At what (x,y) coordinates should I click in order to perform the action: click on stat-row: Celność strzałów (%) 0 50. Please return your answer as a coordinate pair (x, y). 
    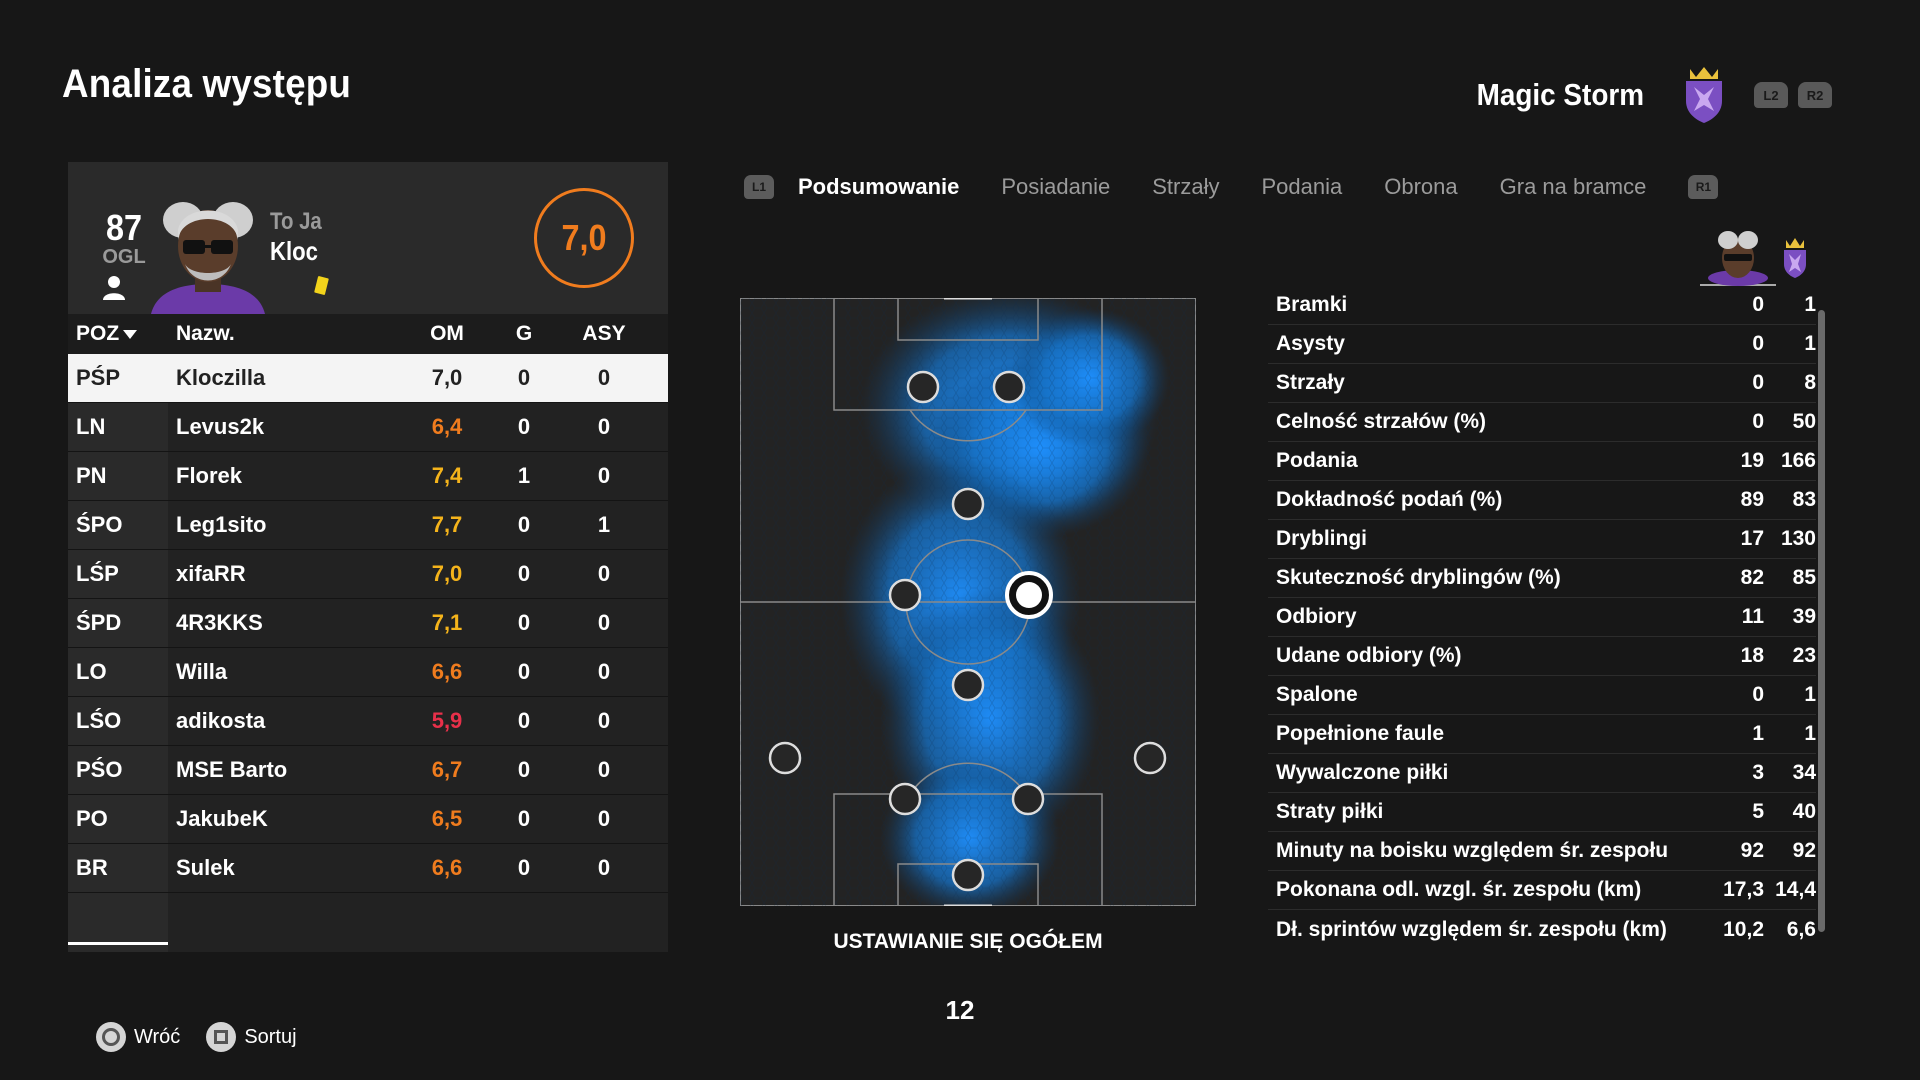
    Looking at the image, I should click on (1542, 422).